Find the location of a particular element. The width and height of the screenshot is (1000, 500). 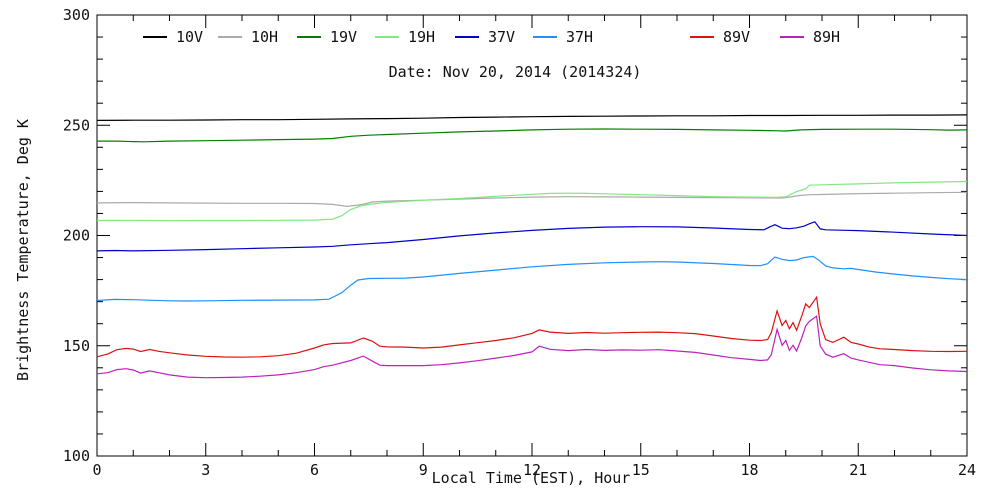

y-tick-label: 200 is located at coordinates (76, 236).